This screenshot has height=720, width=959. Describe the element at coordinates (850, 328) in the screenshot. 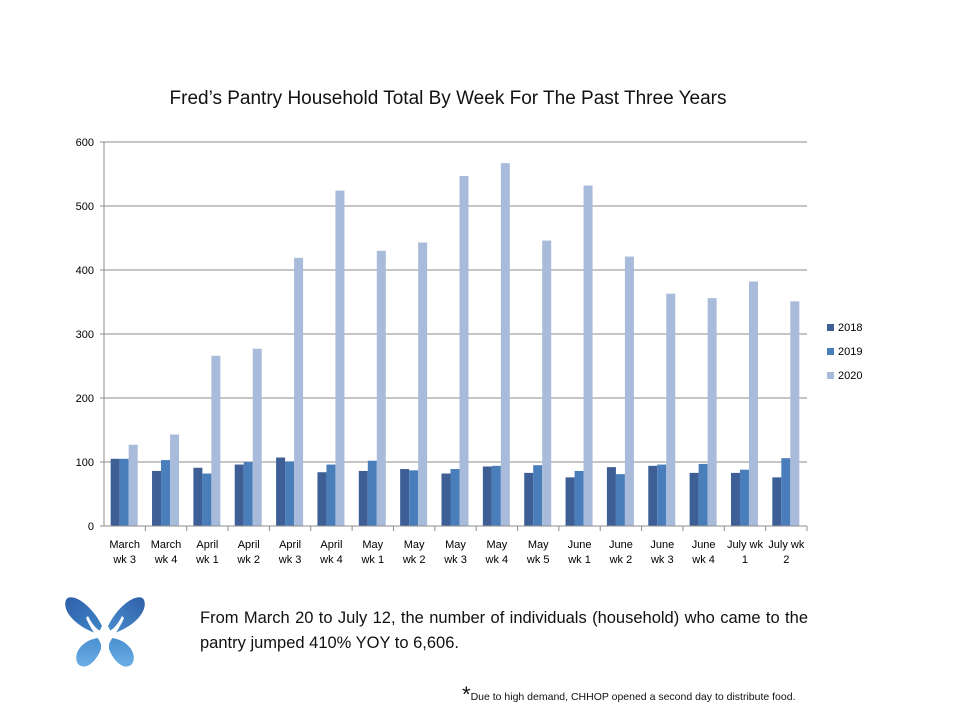

I see `legend-label-2018: 2018` at that location.